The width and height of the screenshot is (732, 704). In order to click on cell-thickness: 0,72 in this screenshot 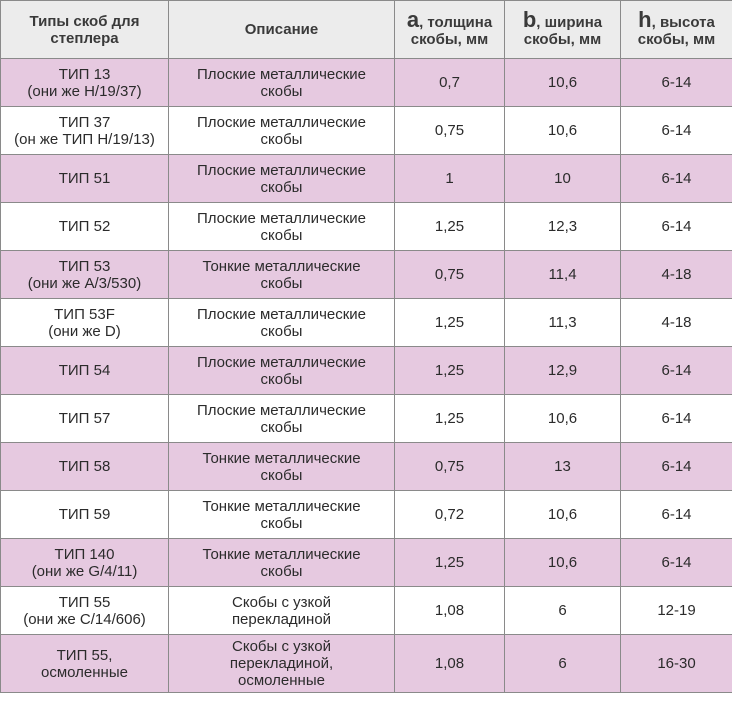, I will do `click(449, 514)`.